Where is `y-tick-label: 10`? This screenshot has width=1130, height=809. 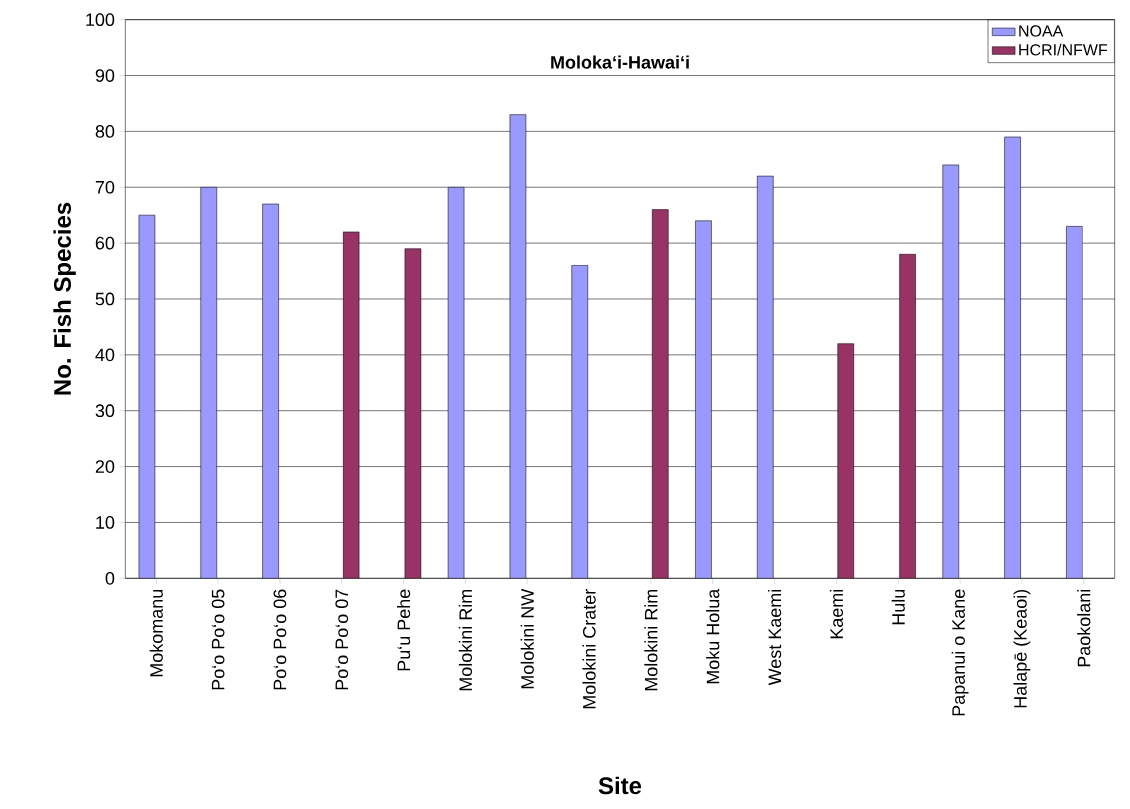 y-tick-label: 10 is located at coordinates (105, 522).